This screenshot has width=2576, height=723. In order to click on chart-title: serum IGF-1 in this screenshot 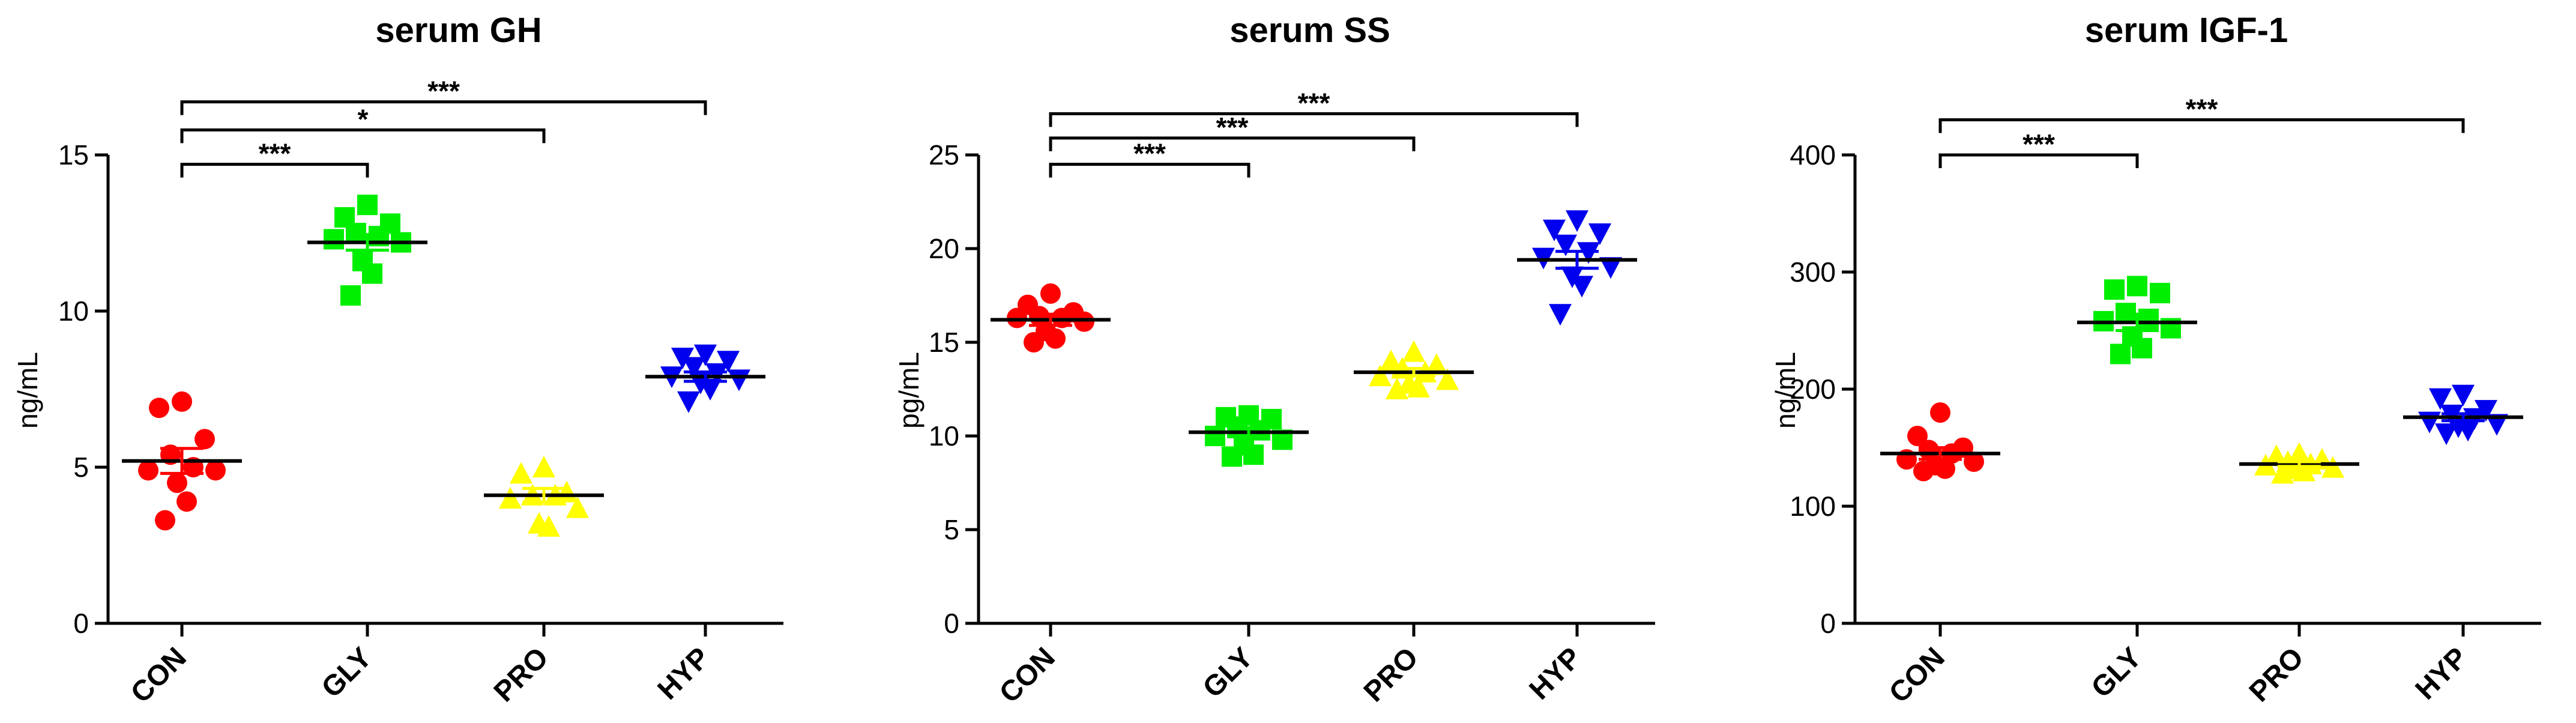, I will do `click(2186, 31)`.